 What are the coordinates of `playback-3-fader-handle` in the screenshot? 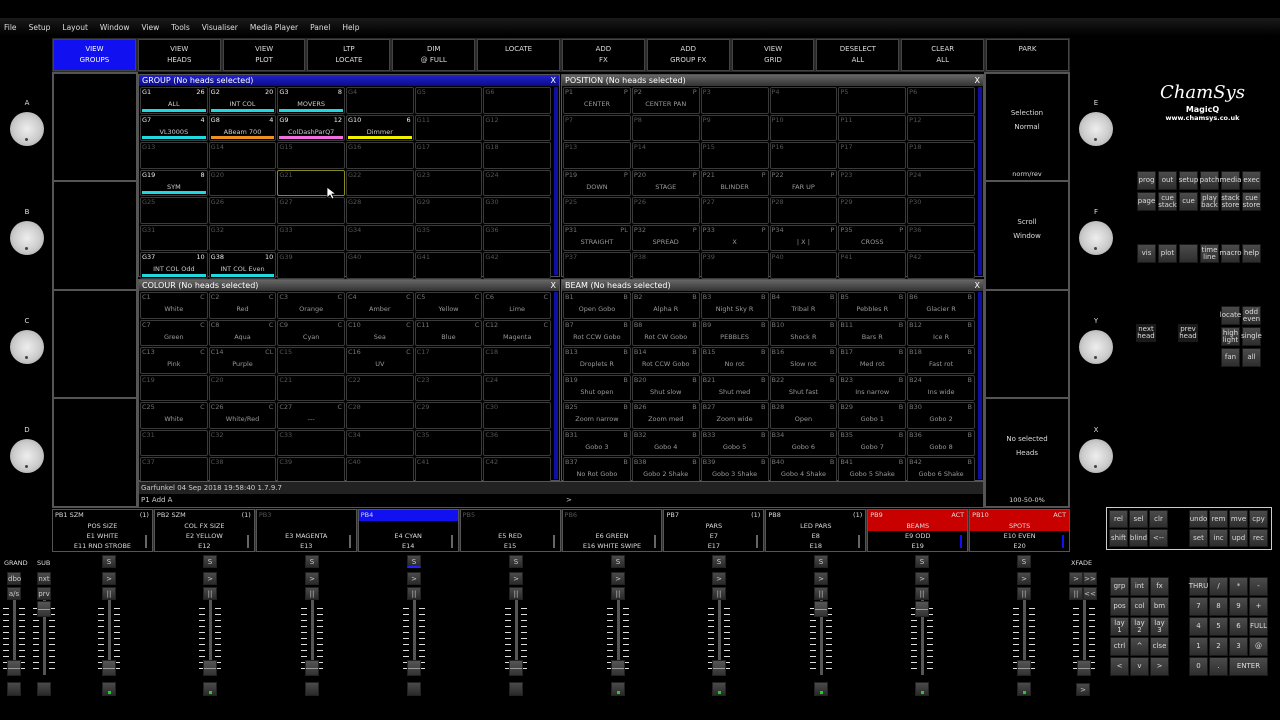 It's located at (312, 668).